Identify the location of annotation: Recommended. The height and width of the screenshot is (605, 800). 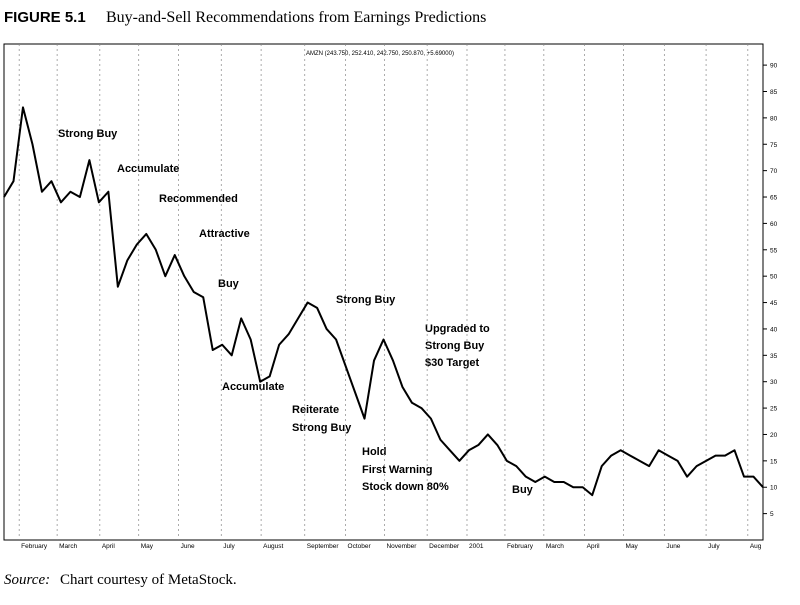
(198, 199).